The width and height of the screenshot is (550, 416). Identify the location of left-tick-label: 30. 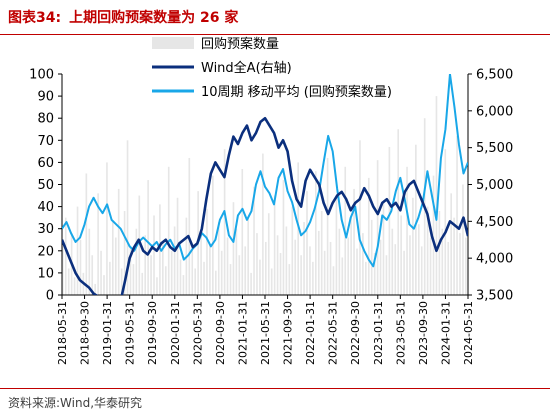
(45, 229).